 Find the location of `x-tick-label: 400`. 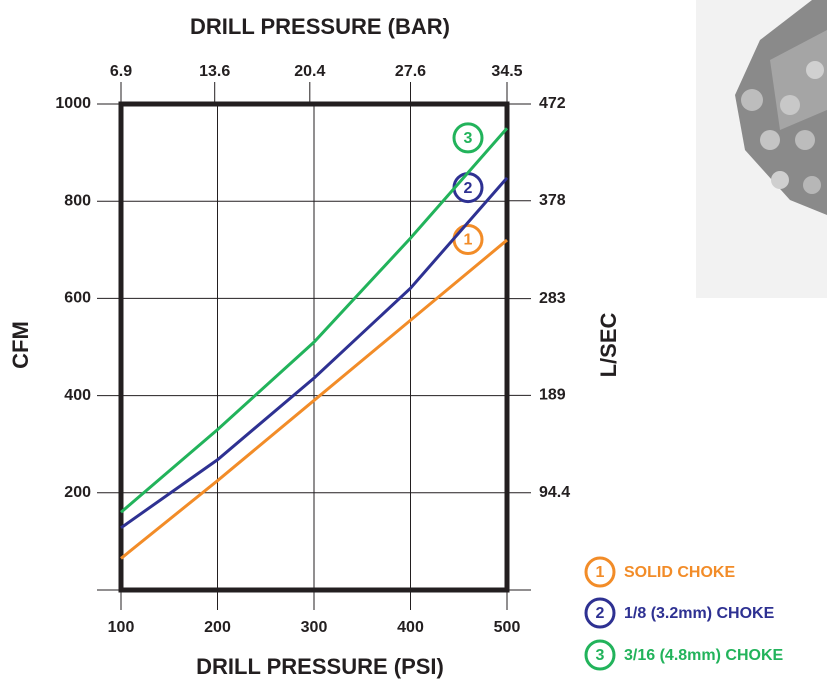

x-tick-label: 400 is located at coordinates (410, 627).